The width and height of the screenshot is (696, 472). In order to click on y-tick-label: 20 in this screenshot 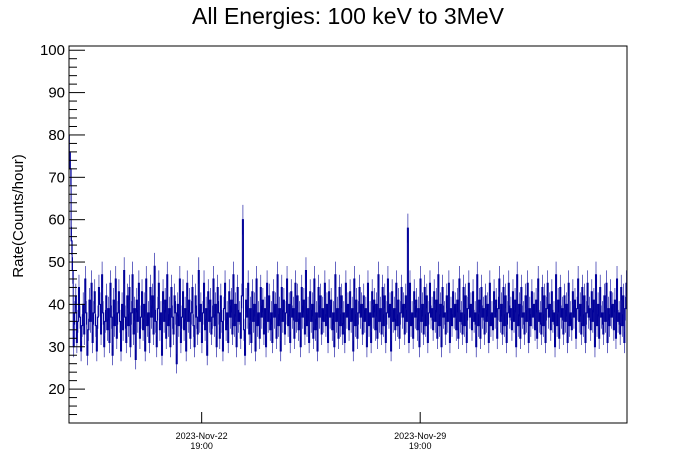, I will do `click(56, 389)`.